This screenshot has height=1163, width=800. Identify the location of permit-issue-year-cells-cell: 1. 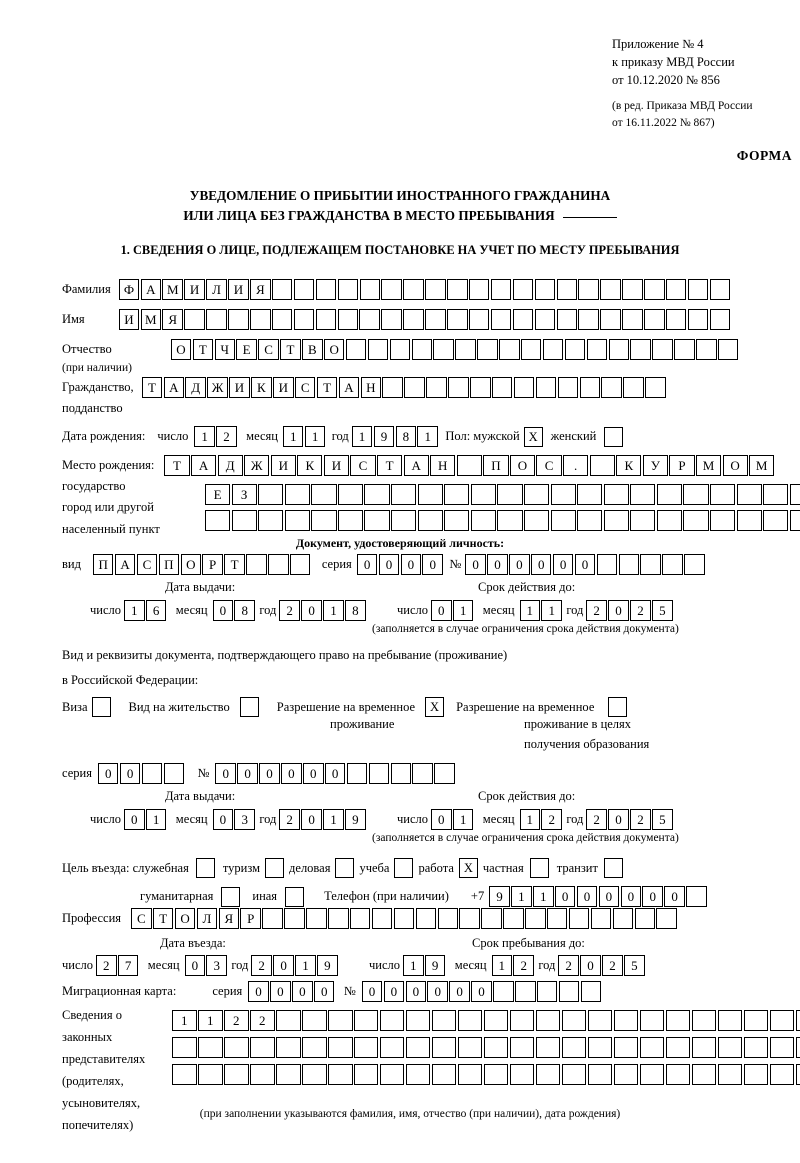
(333, 819).